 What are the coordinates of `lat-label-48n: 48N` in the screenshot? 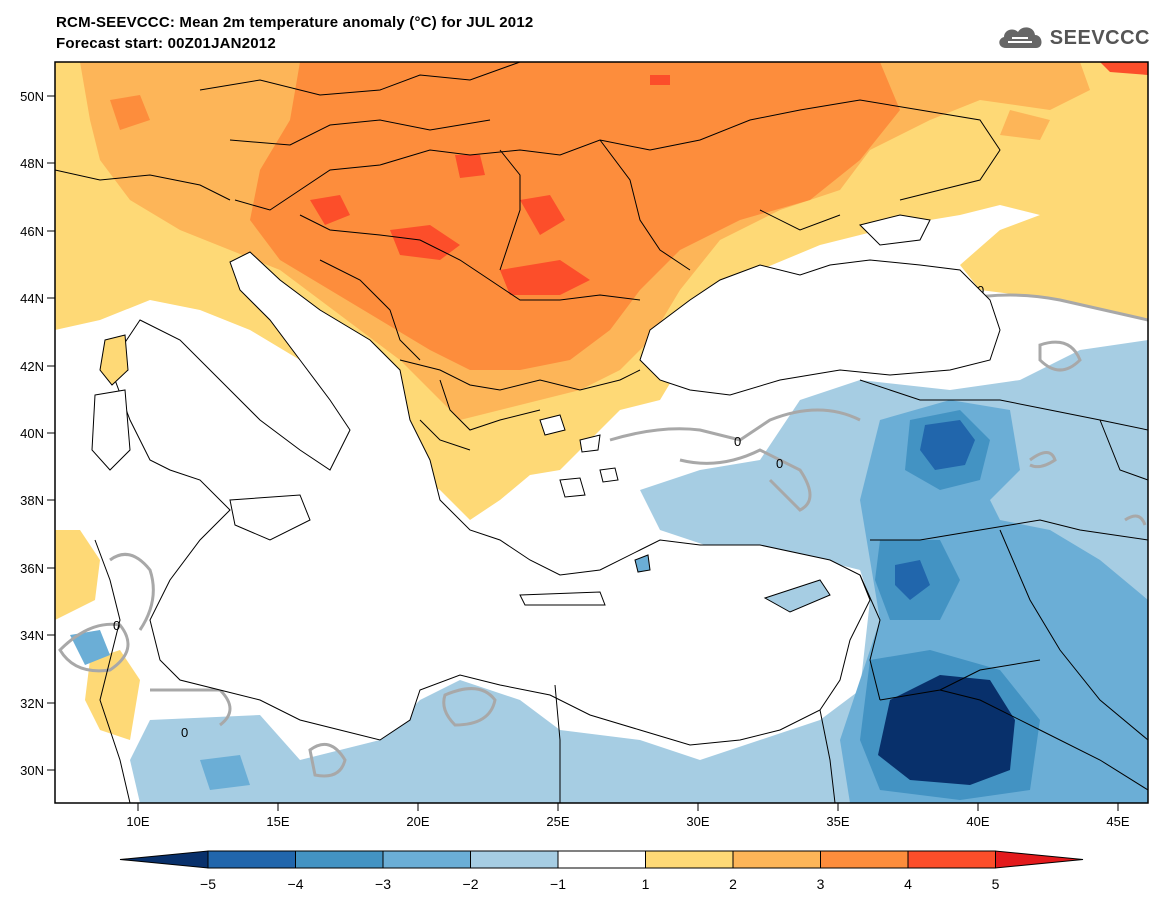 It's located at (32, 163).